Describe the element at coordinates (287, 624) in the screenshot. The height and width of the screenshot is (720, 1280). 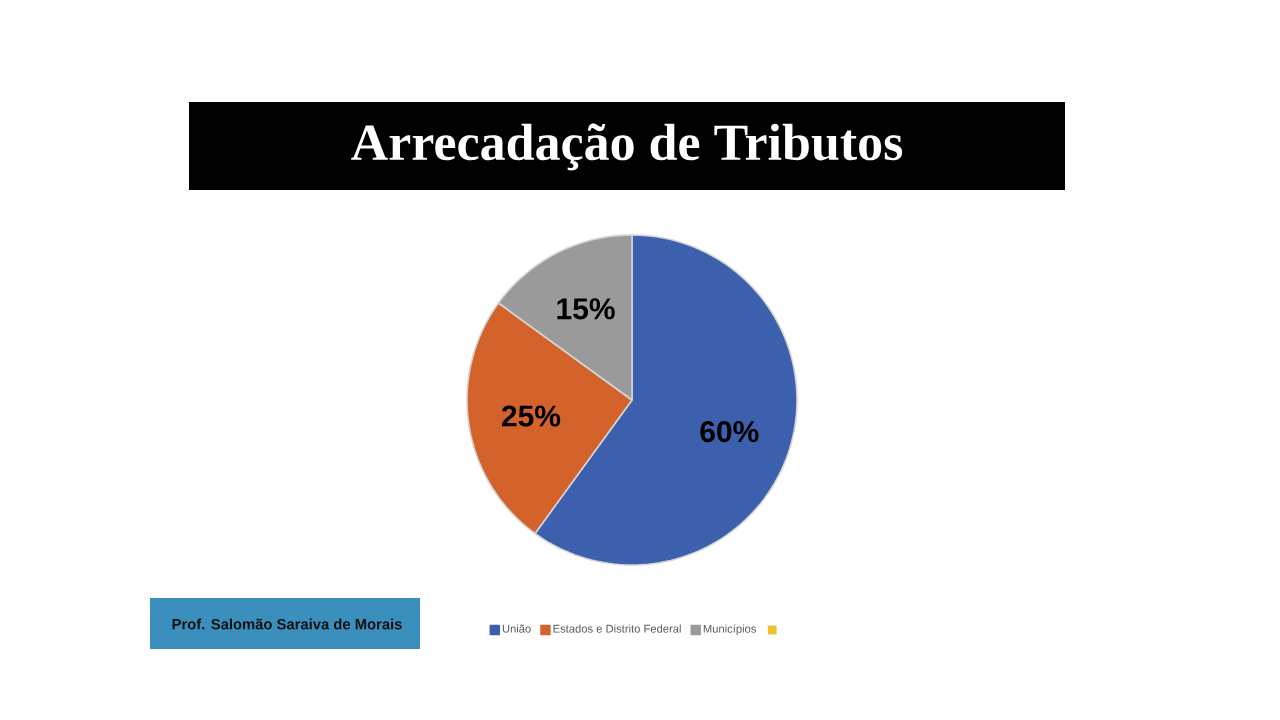
I see `text: Prof. Salomão Saraiva de Morais` at that location.